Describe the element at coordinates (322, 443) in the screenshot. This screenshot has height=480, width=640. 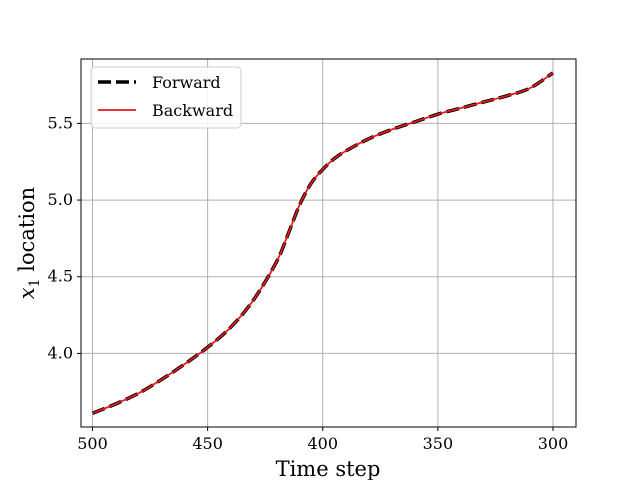
I see `x-tick-label: 400` at that location.